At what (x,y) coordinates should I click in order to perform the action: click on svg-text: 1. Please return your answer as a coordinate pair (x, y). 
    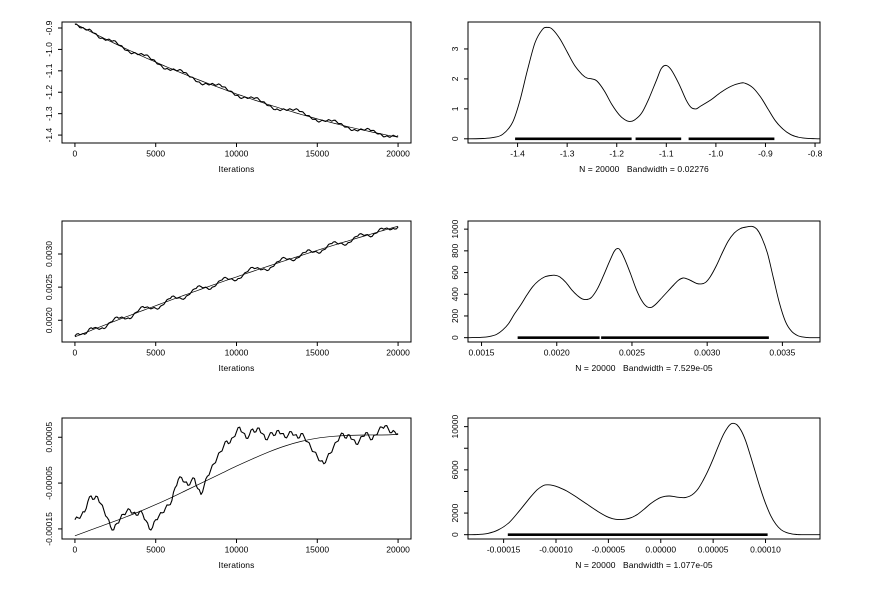
    Looking at the image, I should click on (455, 108).